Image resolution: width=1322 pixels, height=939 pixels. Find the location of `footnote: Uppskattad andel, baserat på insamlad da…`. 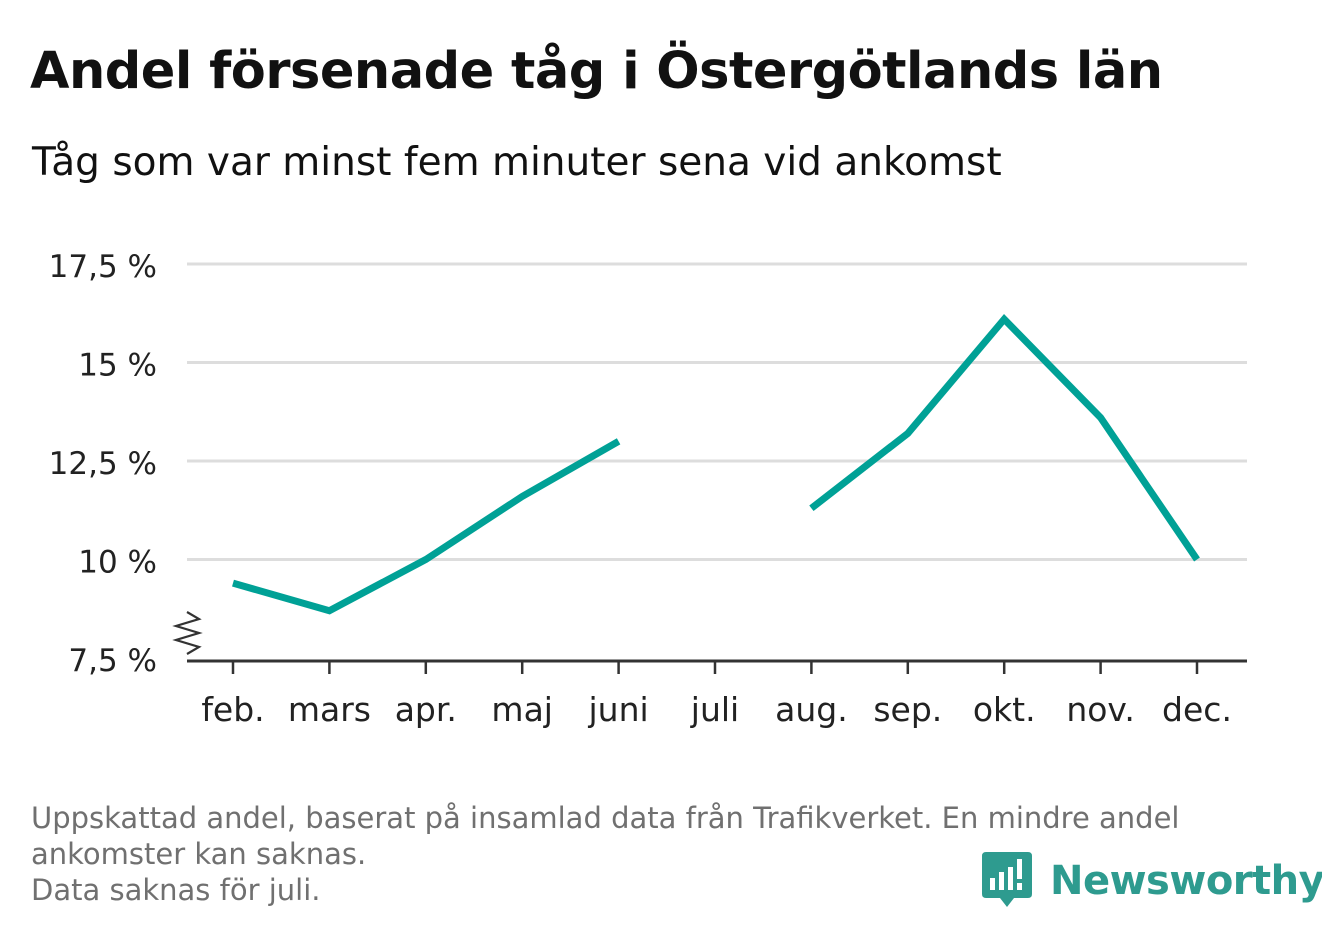

footnote: Uppskattad andel, baserat på insamlad da… is located at coordinates (656, 854).